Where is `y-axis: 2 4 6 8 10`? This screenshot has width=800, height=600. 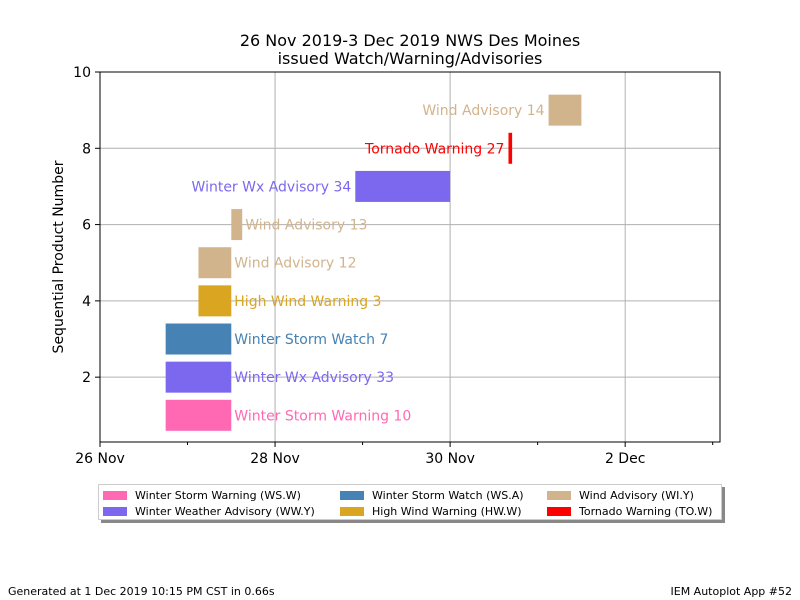
y-axis: 2 4 6 8 10 is located at coordinates (86, 225).